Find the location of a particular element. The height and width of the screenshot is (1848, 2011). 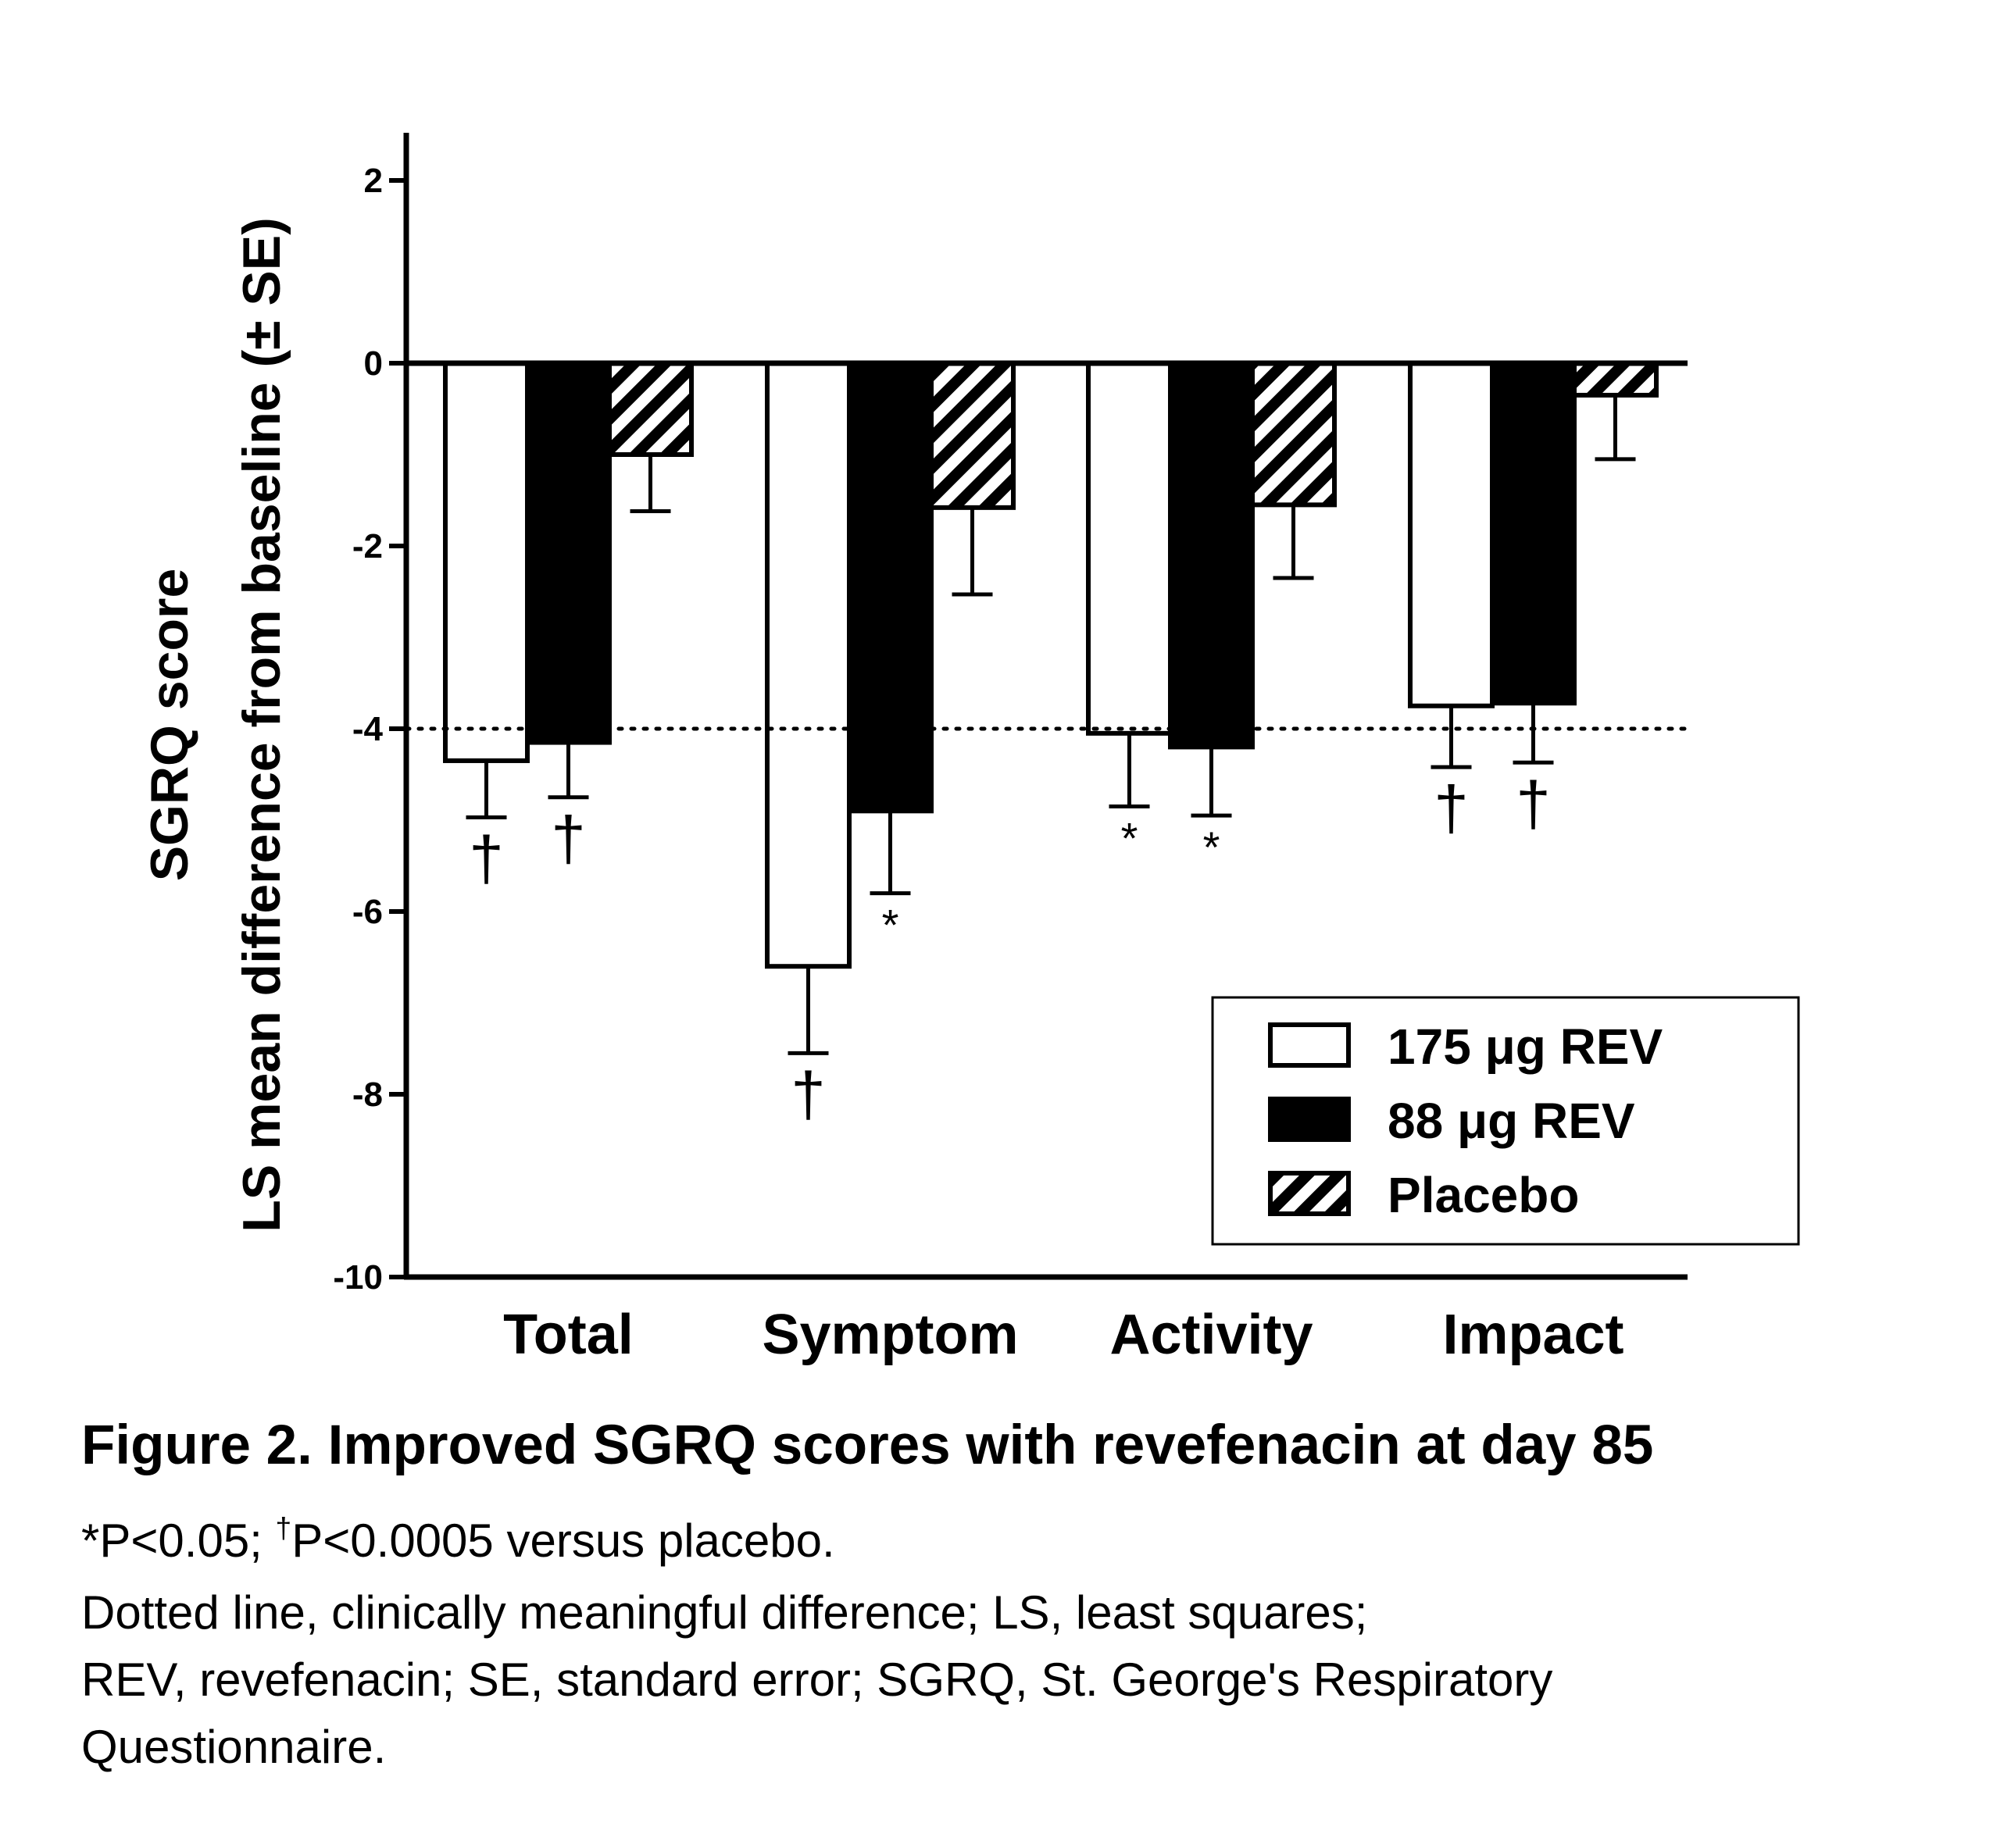

y-axis-title-line-2: LS mean difference from baseline (± SE) is located at coordinates (261, 724).